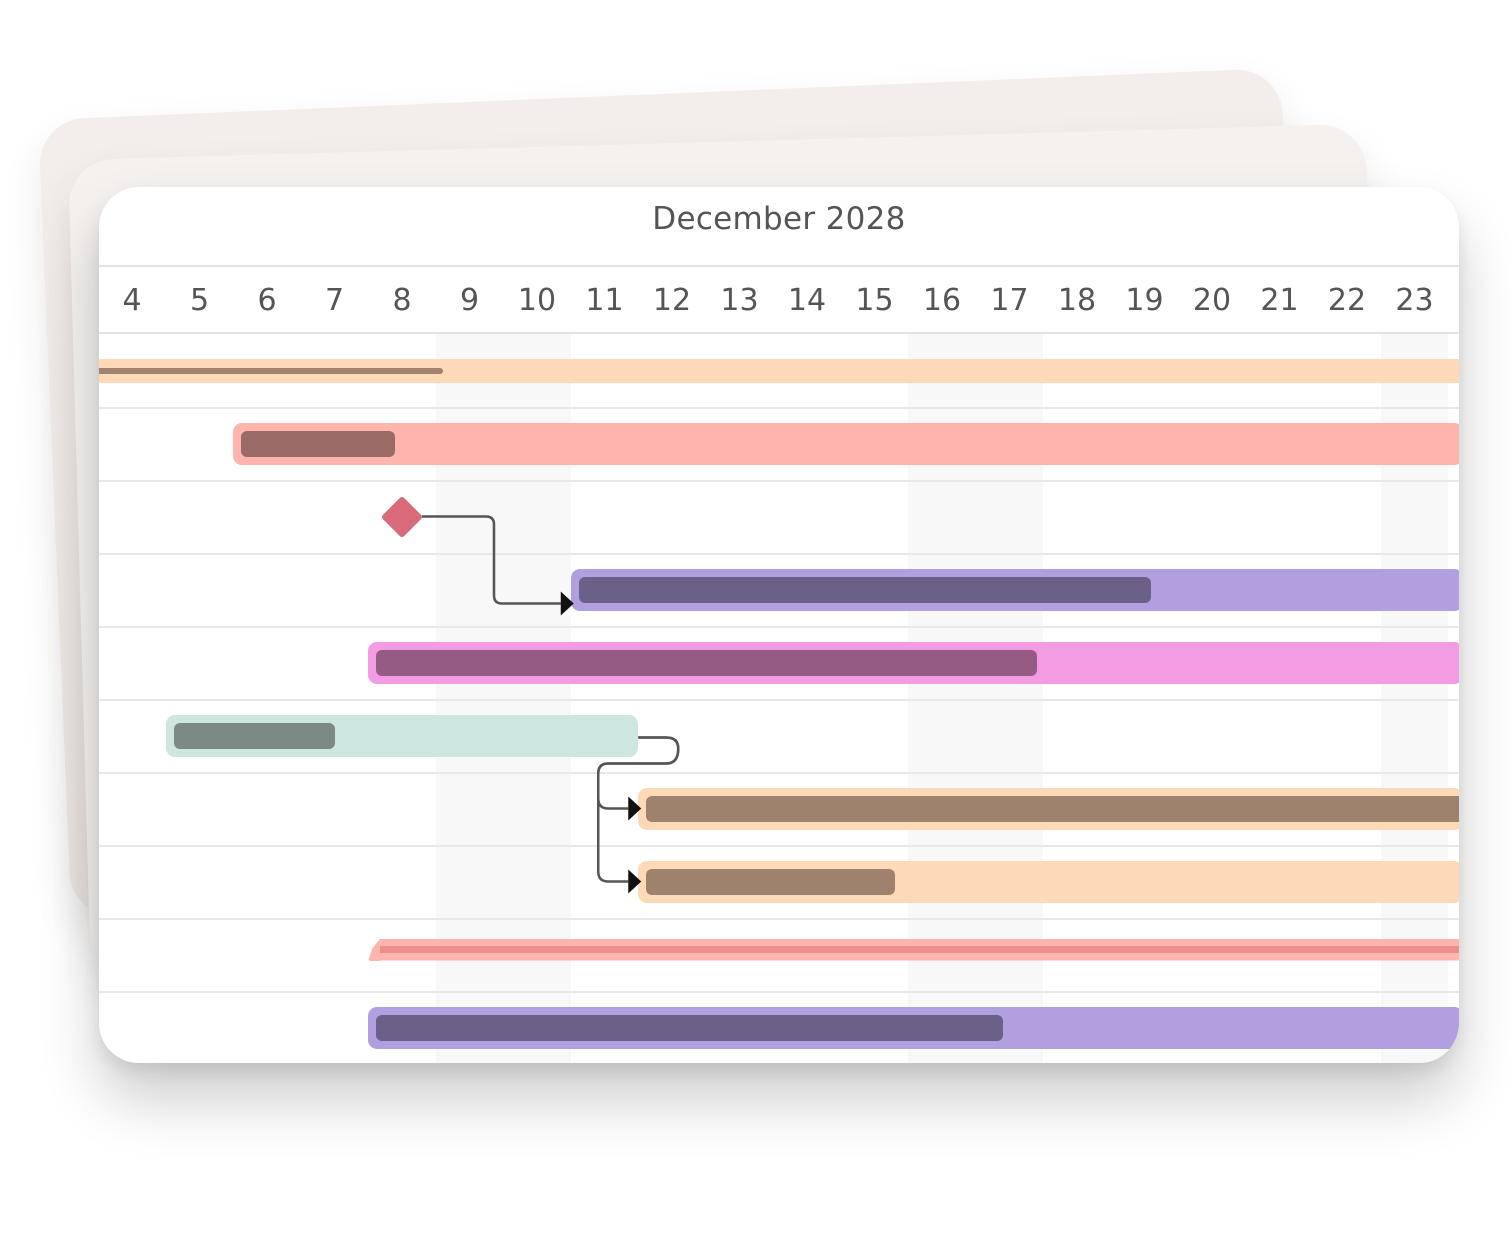  What do you see at coordinates (942, 300) in the screenshot?
I see `day-label: 16` at bounding box center [942, 300].